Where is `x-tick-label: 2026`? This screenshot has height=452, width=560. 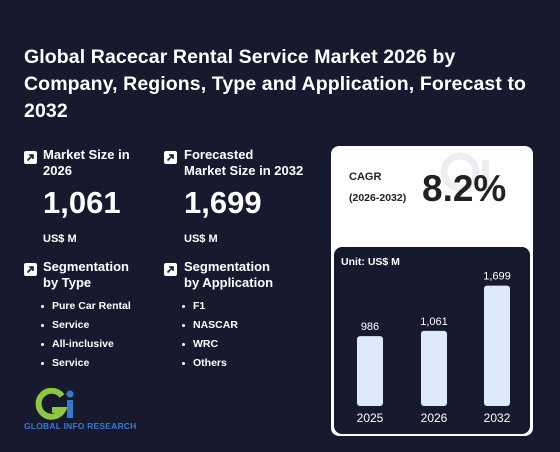 x-tick-label: 2026 is located at coordinates (434, 418).